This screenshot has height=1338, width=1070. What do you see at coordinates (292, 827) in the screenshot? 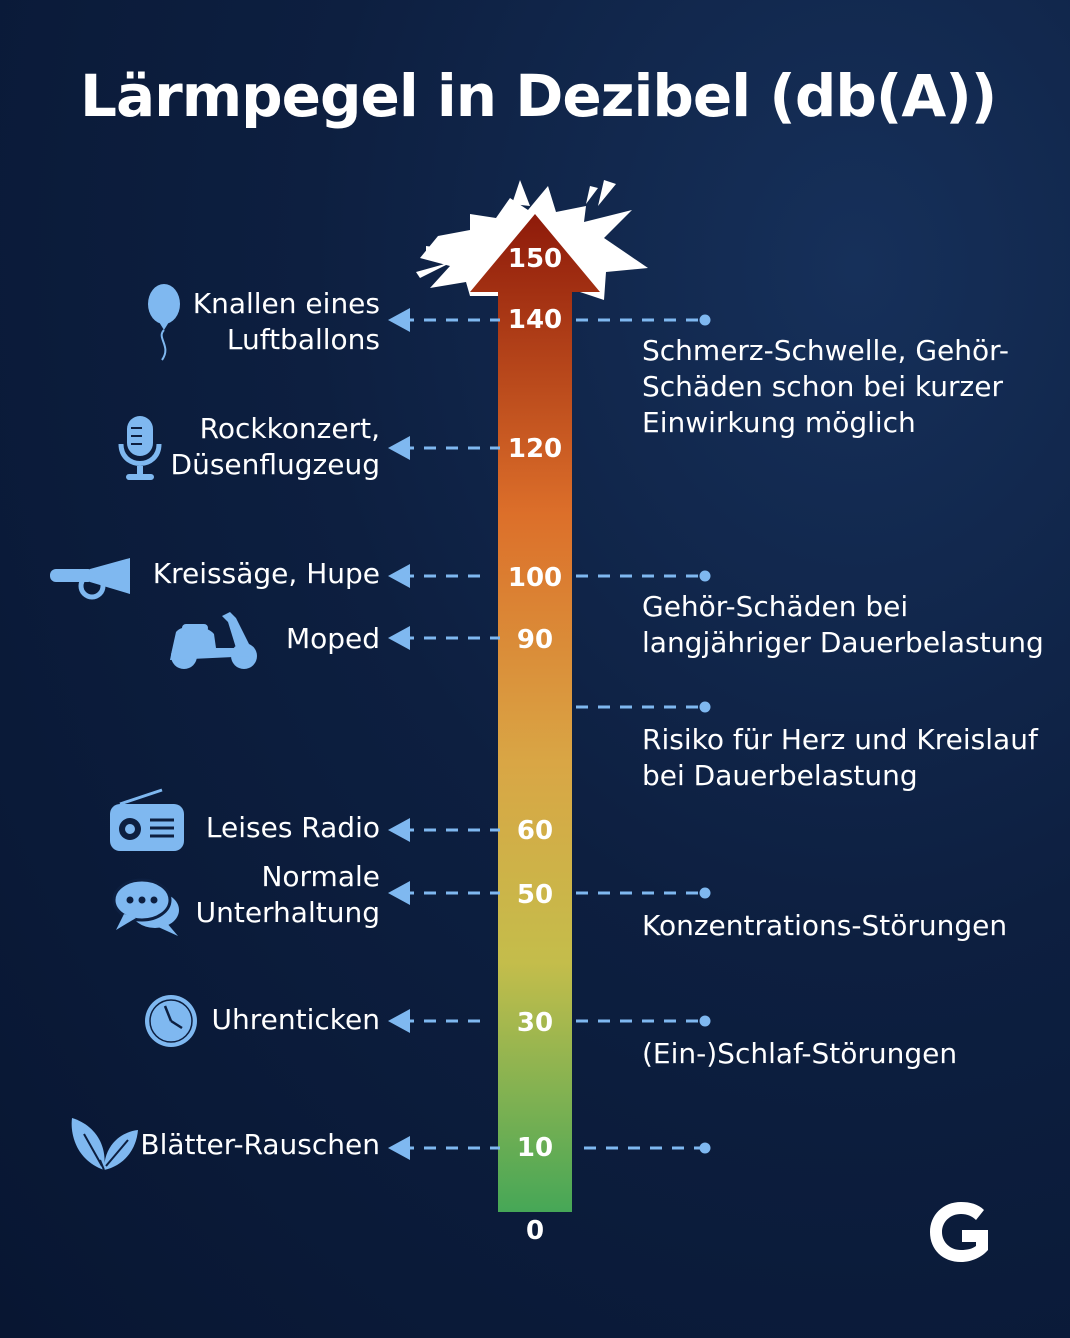
I see `example-label-radio: Leises Radio` at bounding box center [292, 827].